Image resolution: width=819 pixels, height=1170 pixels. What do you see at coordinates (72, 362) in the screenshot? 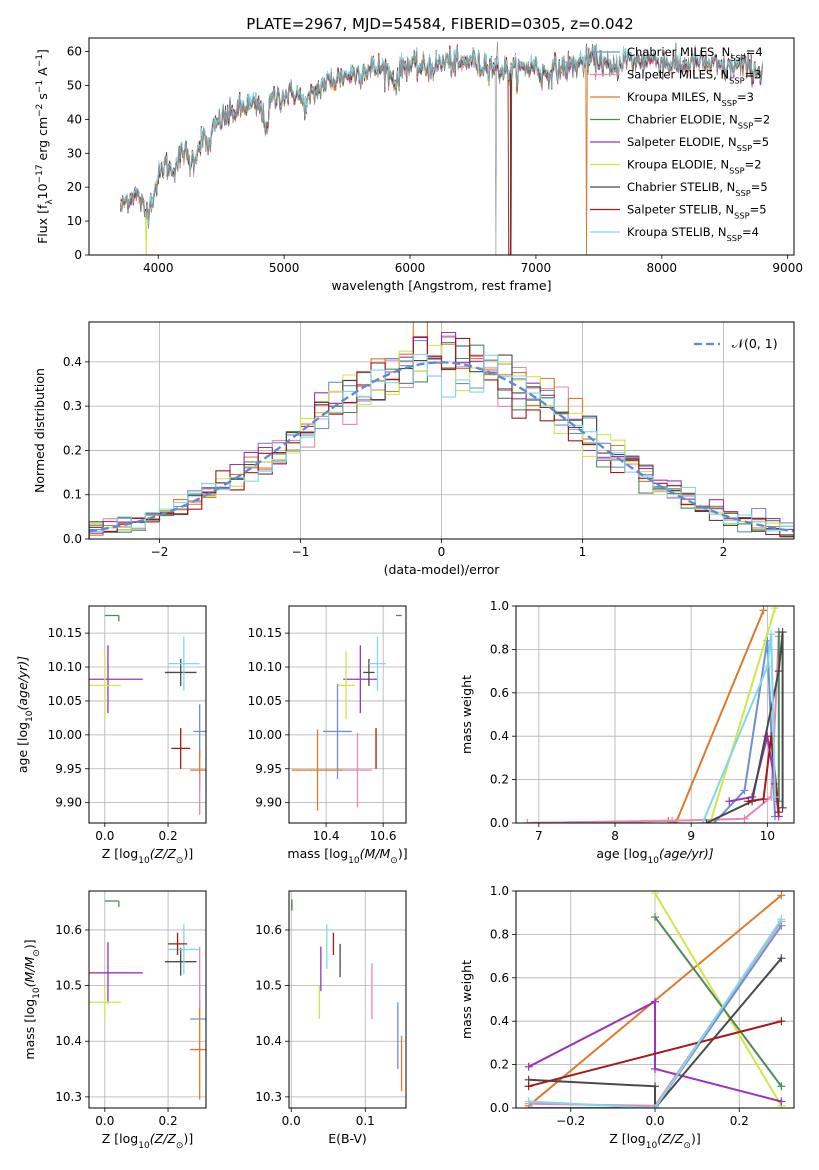
I see `y-tick-label: 0.4` at bounding box center [72, 362].